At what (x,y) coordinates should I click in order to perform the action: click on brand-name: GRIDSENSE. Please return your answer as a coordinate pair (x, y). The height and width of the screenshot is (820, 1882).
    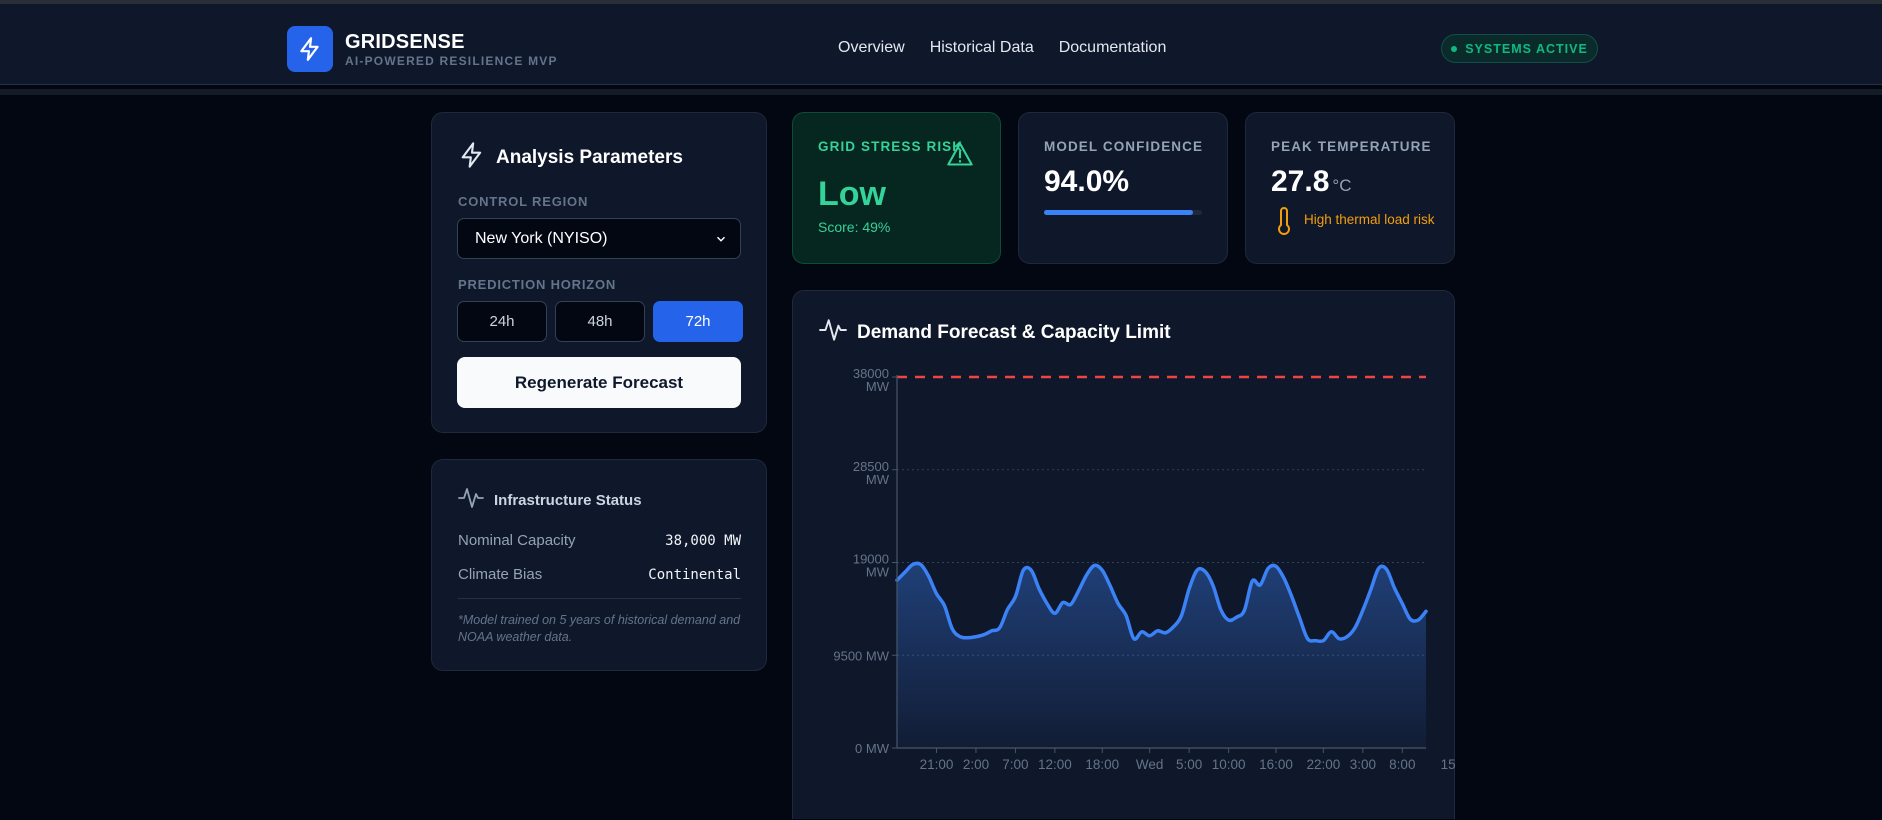
    Looking at the image, I should click on (405, 42).